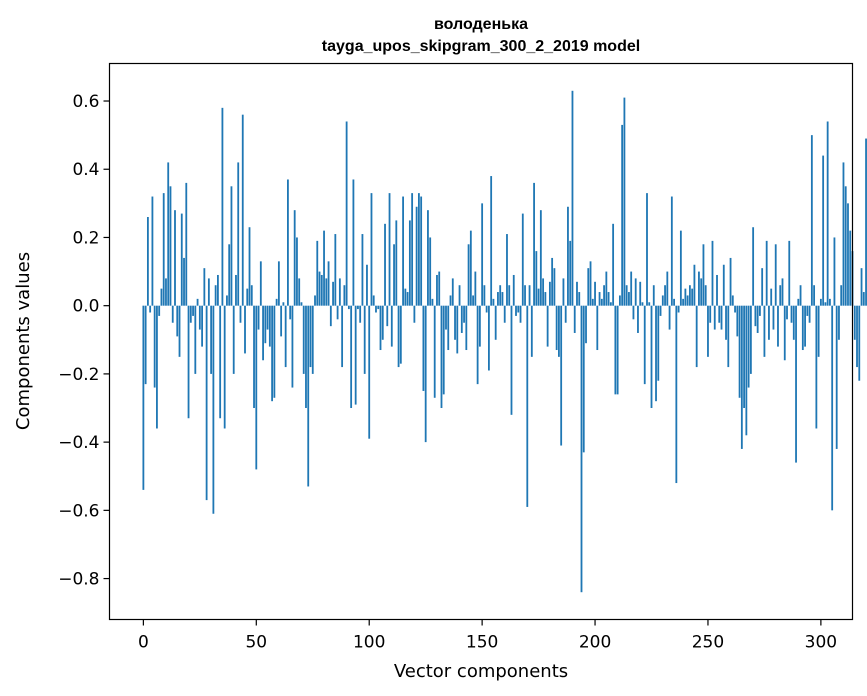 Image resolution: width=867 pixels, height=696 pixels. Describe the element at coordinates (78, 511) in the screenshot. I see `y-tick-label: −0.6` at that location.